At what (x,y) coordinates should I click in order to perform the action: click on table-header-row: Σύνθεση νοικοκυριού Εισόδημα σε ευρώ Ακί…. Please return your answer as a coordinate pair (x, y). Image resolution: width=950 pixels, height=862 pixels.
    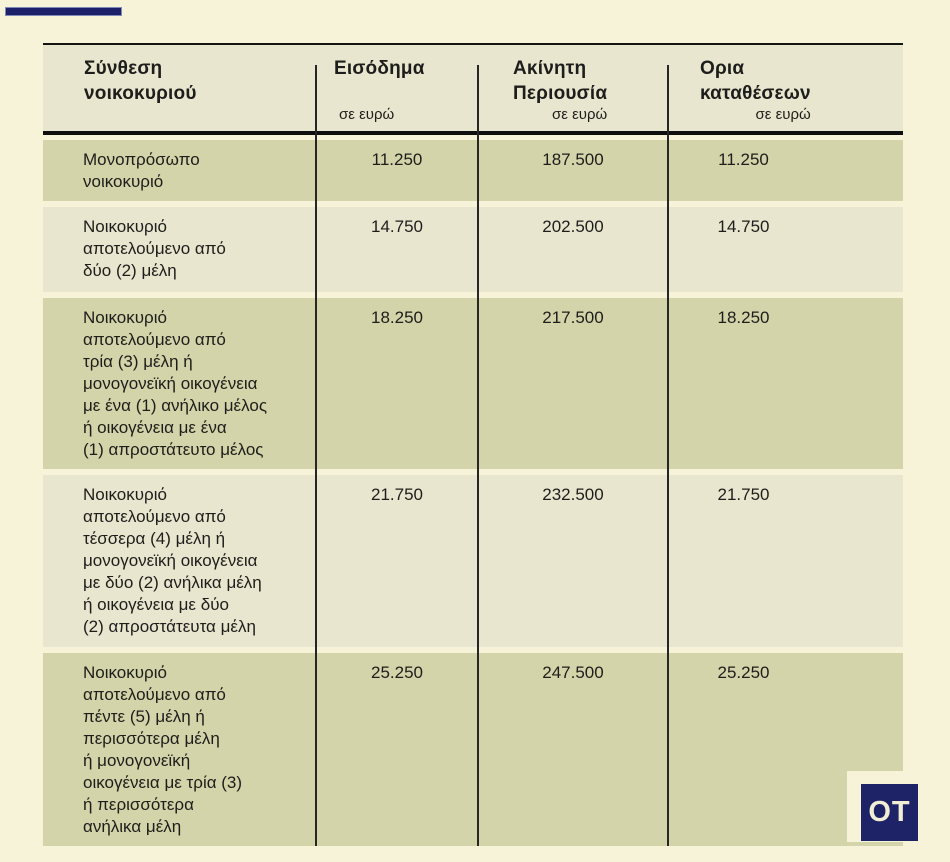
    Looking at the image, I should click on (473, 89).